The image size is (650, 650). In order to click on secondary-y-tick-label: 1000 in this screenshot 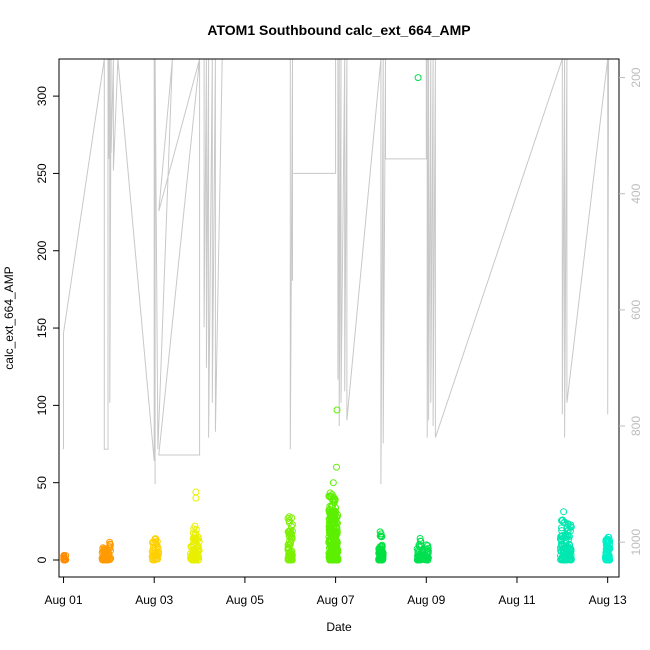, I will do `click(636, 541)`.